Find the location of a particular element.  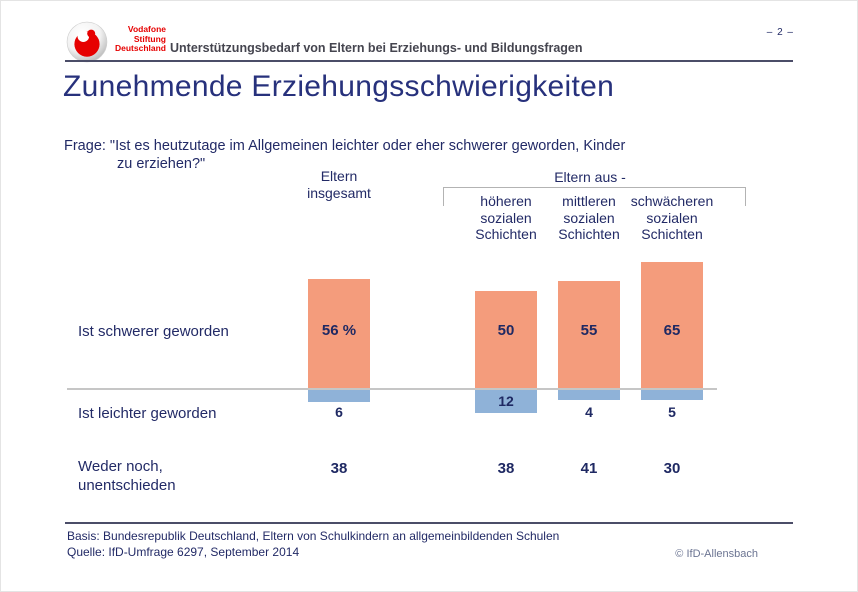

bar-value-schwerer: 56 % is located at coordinates (339, 330).